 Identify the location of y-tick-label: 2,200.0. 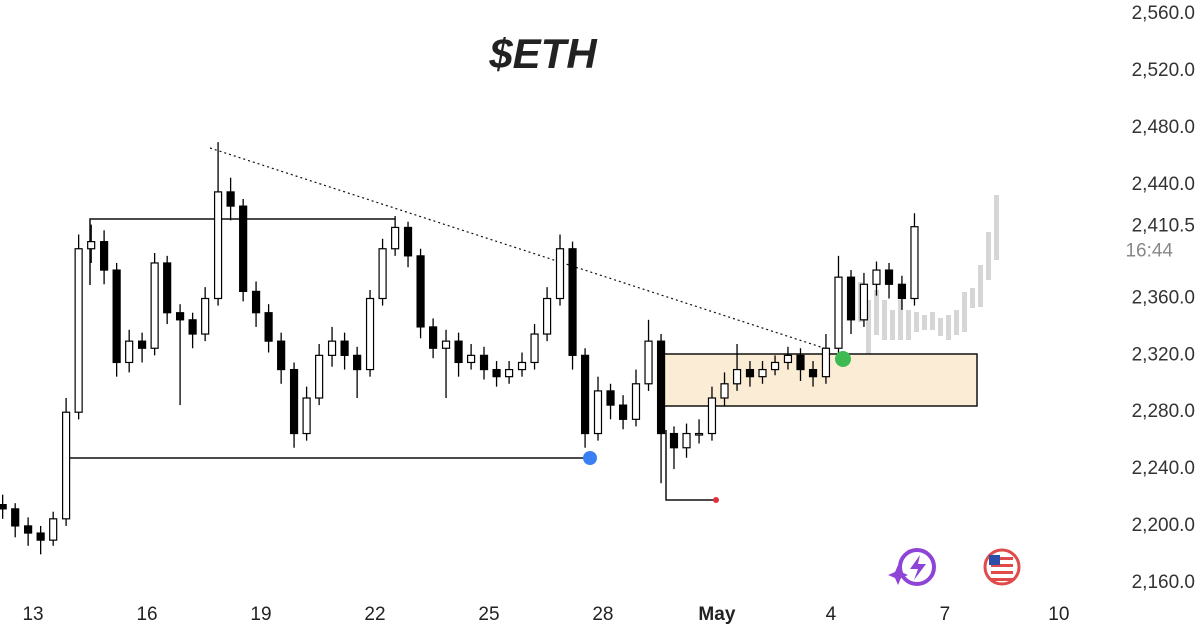
(1163, 525).